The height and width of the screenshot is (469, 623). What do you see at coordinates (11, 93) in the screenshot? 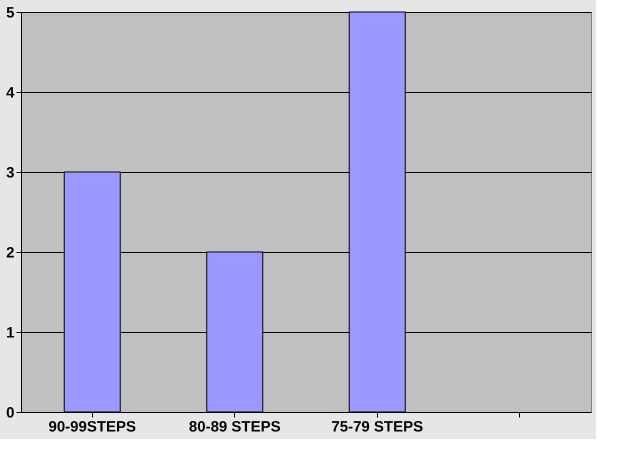
I see `y-tick-label: 4` at bounding box center [11, 93].